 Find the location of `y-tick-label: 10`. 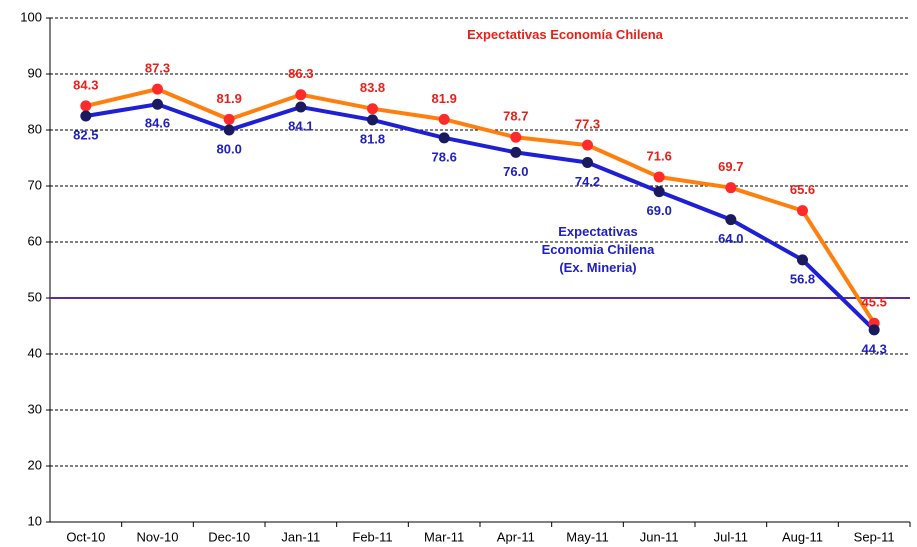

y-tick-label: 10 is located at coordinates (35, 520).